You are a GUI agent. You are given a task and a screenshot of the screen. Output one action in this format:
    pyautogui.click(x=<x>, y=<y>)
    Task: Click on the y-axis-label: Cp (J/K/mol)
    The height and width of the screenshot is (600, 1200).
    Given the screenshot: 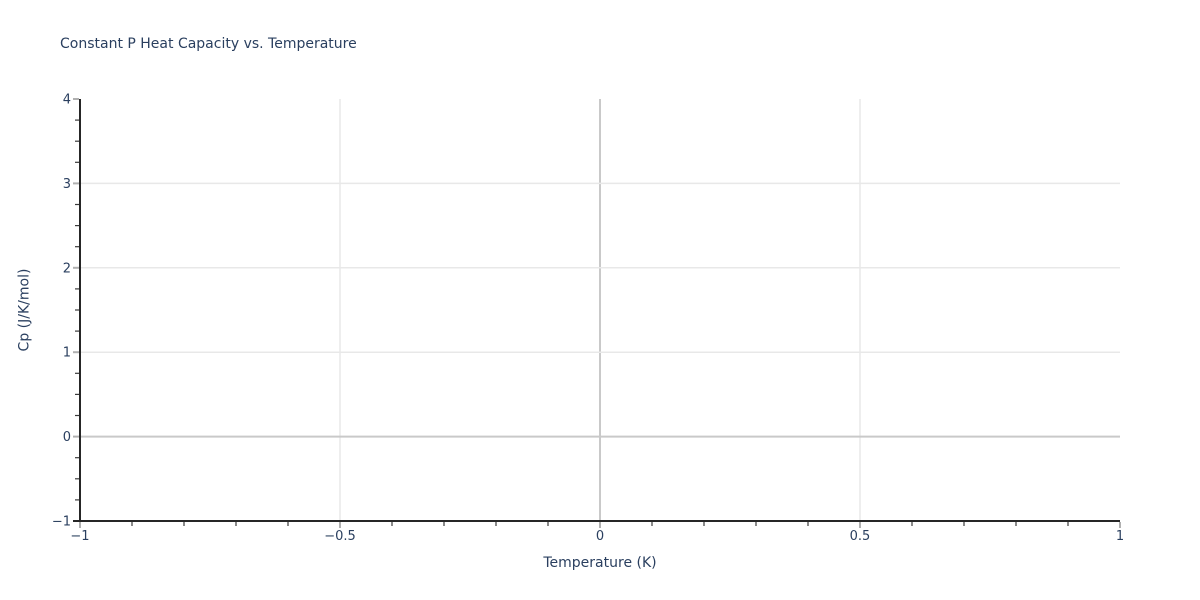 What is the action you would take?
    pyautogui.click(x=24, y=310)
    